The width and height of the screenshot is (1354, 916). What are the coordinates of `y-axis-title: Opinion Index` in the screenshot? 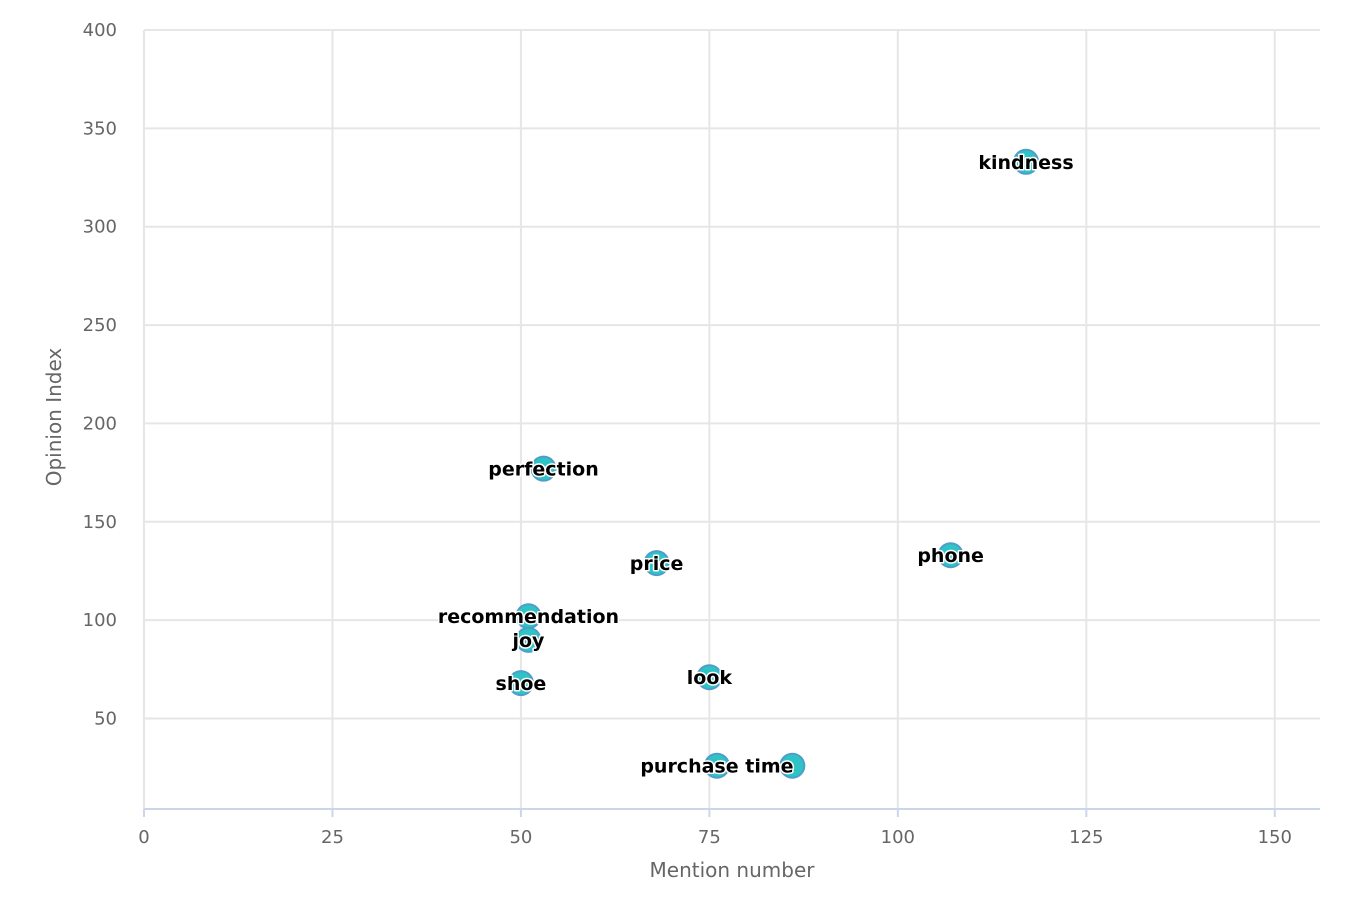 It's located at (54, 417).